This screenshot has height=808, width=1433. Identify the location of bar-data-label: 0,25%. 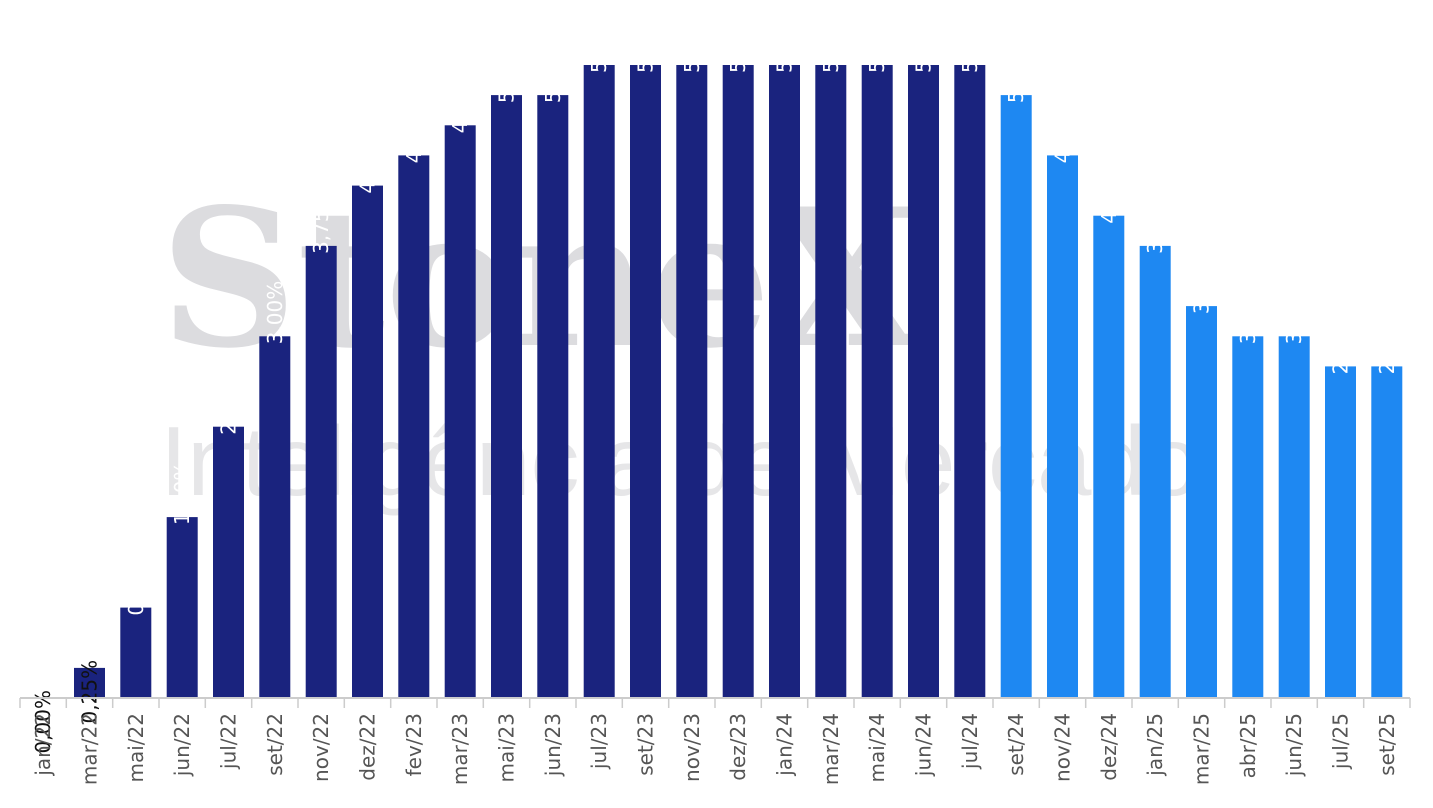
(90, 692).